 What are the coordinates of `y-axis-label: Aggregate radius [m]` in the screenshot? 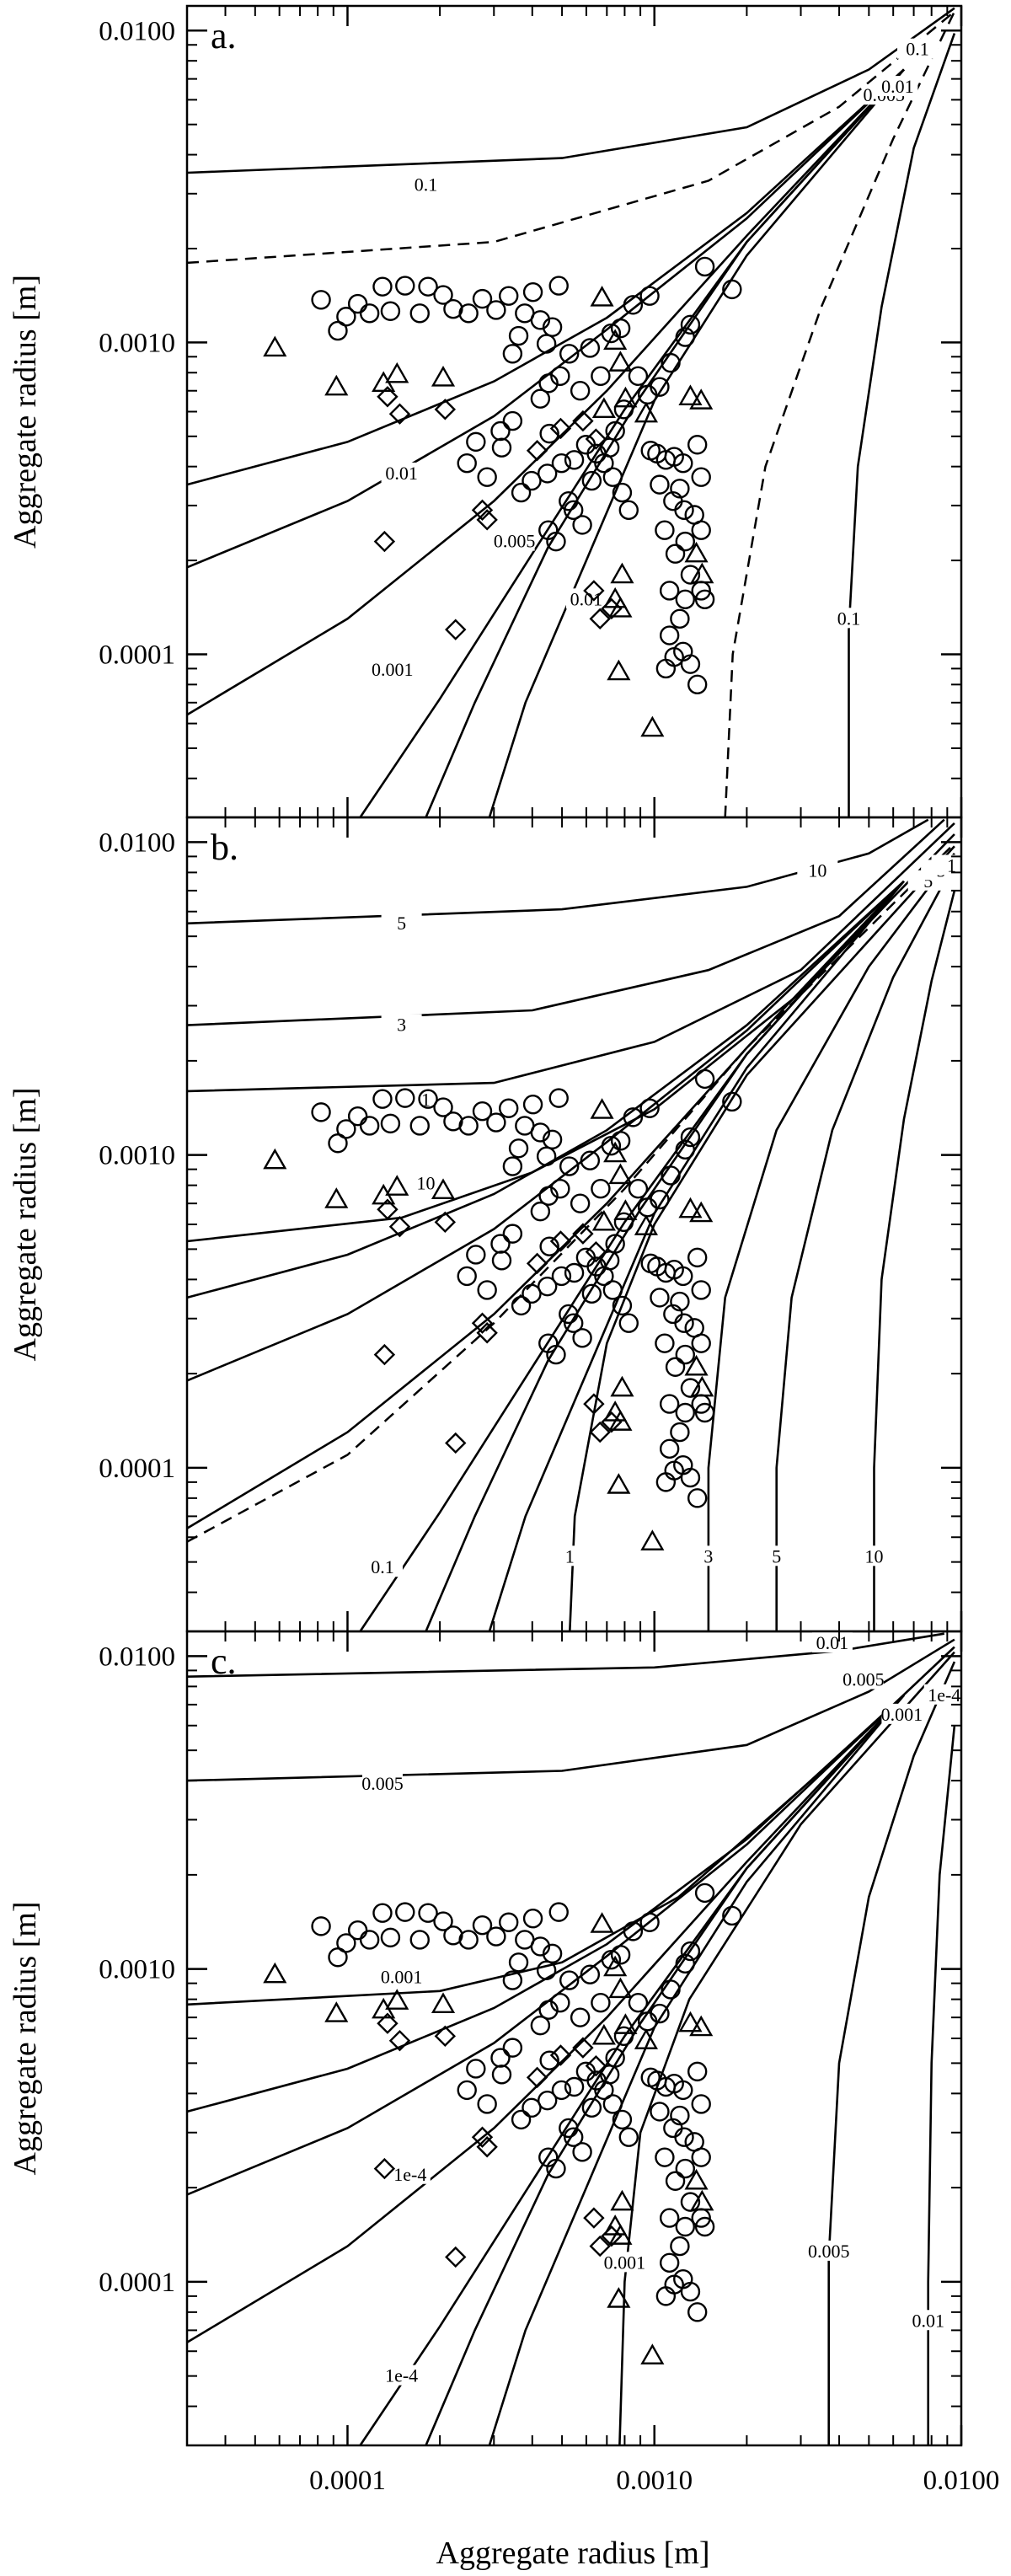 It's located at (25, 2039).